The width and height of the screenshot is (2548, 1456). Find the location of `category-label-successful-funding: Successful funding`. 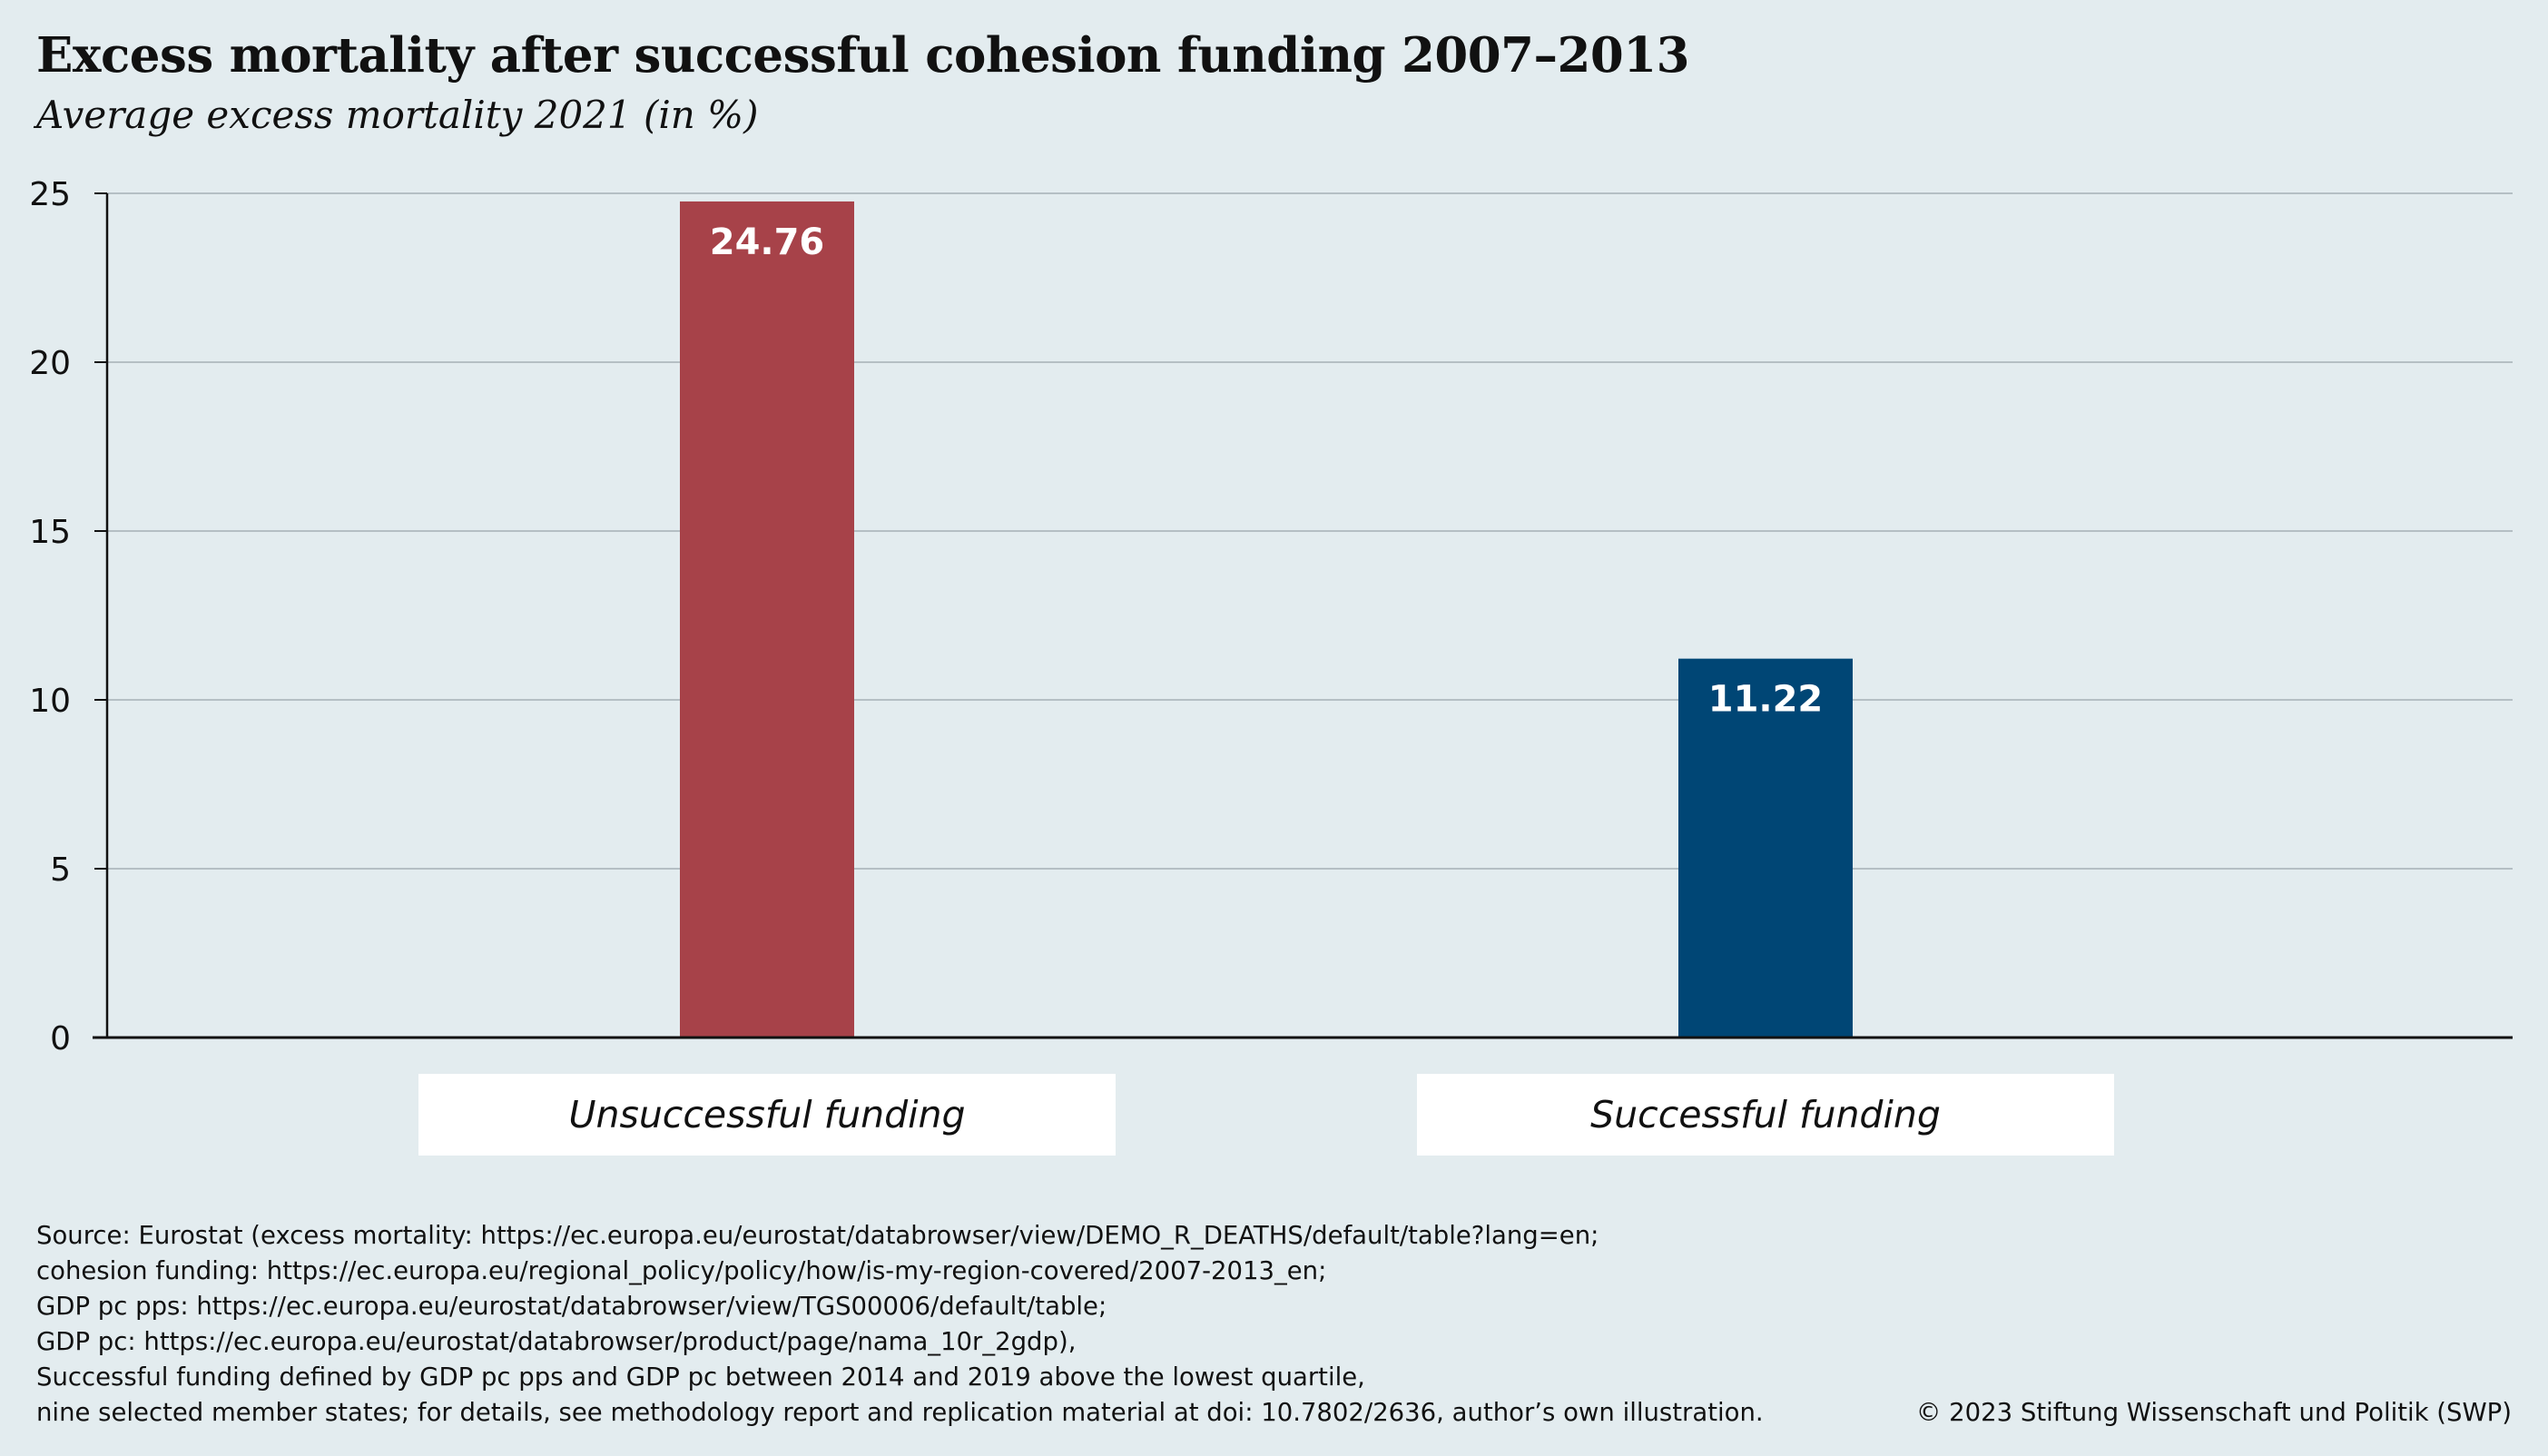

category-label-successful-funding: Successful funding is located at coordinates (1765, 1115).